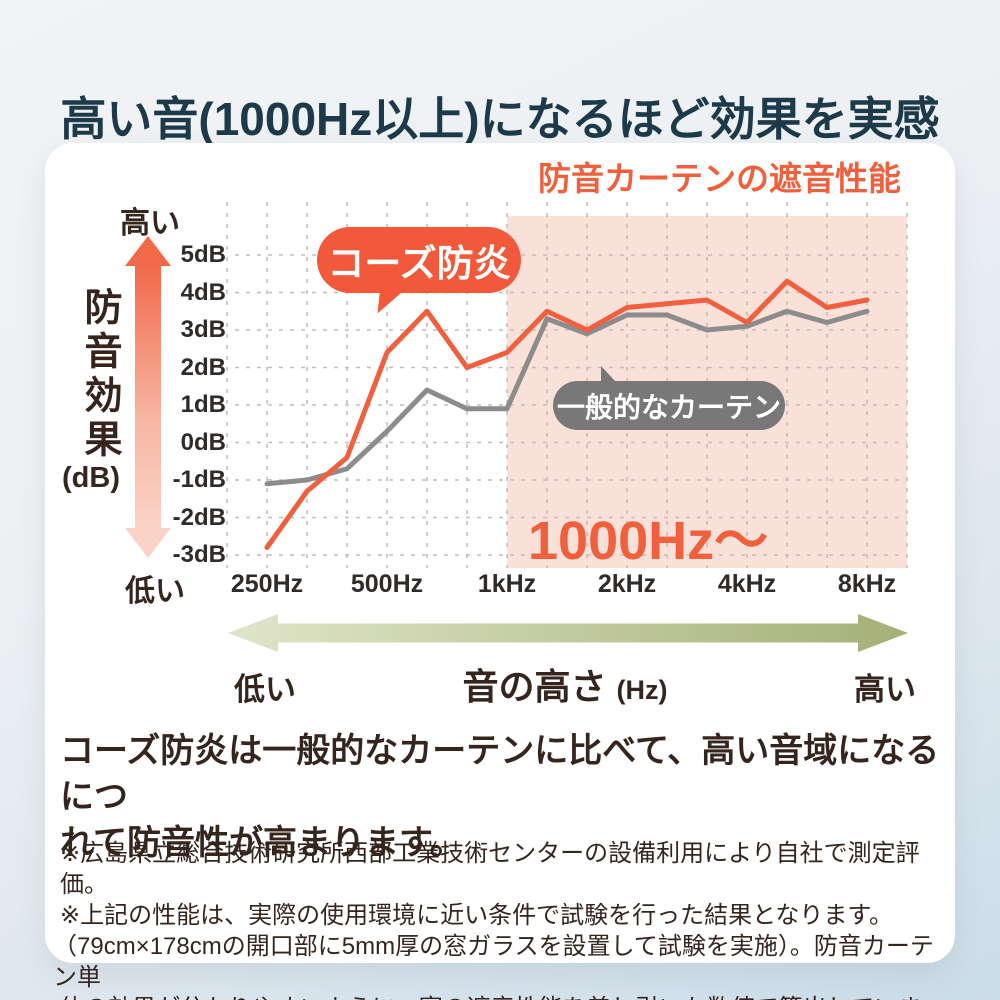  I want to click on y-tick-label: 3dB, so click(203, 329).